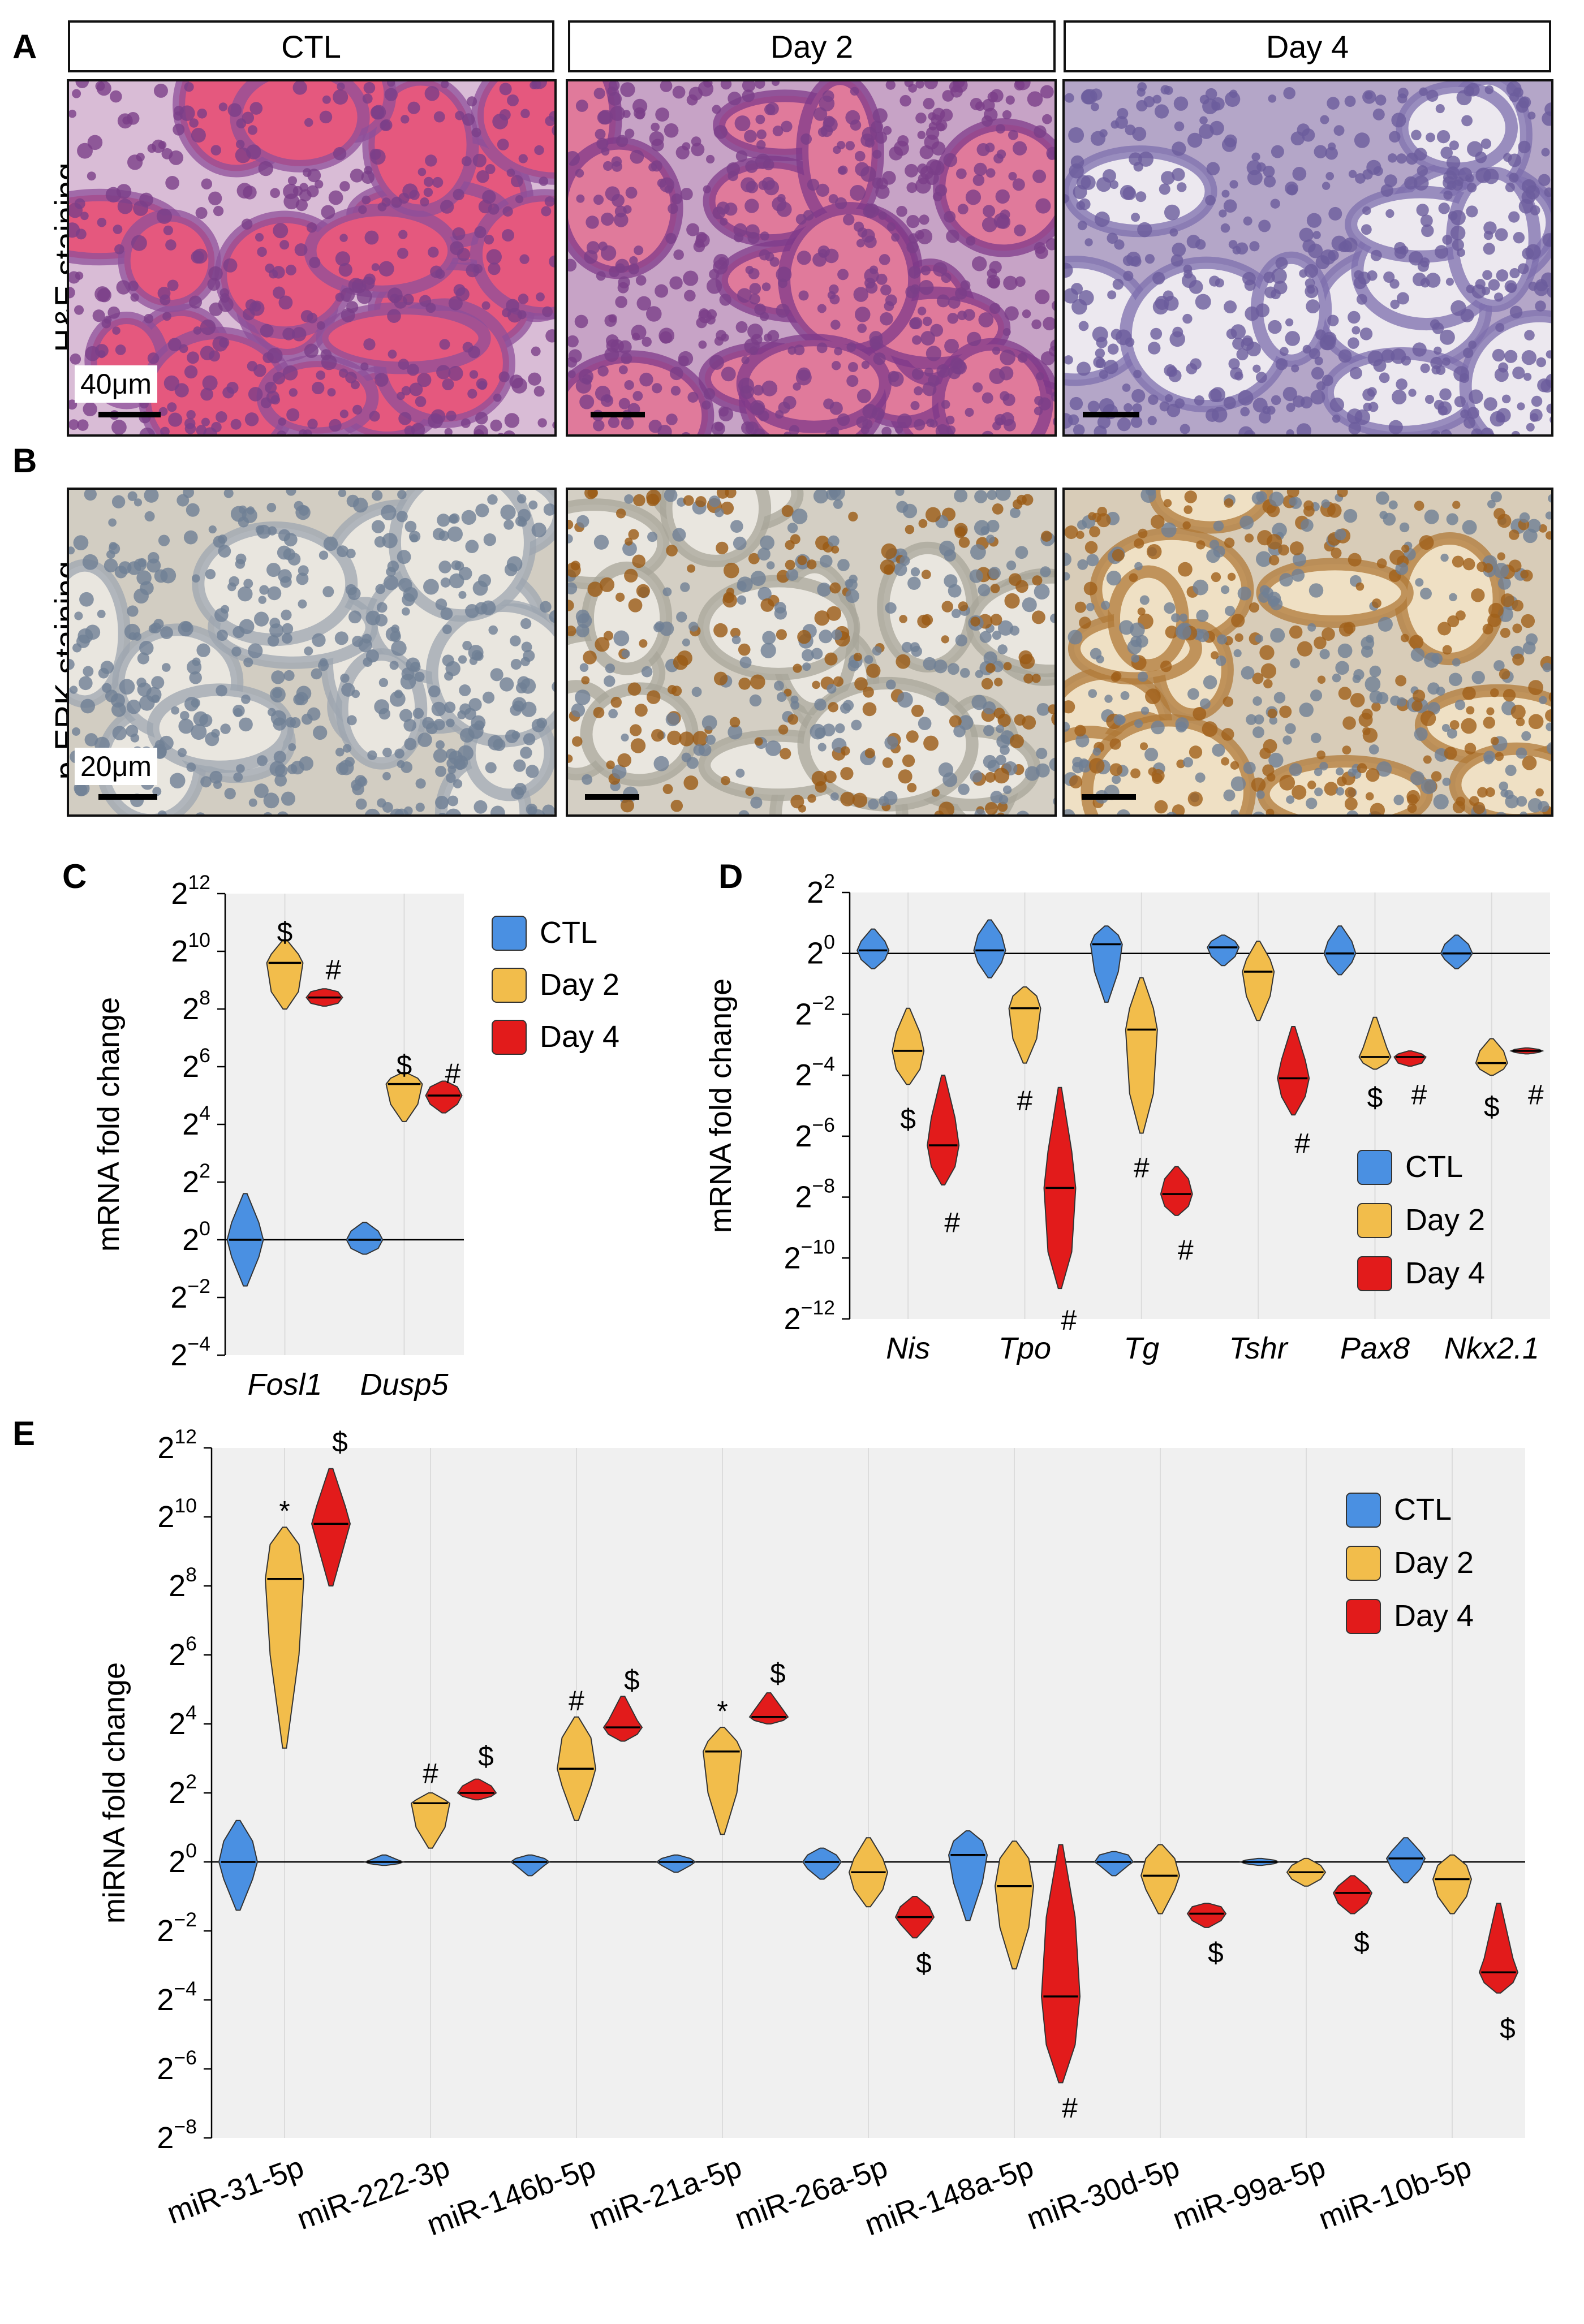 The height and width of the screenshot is (2324, 1584). What do you see at coordinates (722, 1711) in the screenshot?
I see `significance-mark-7: *` at bounding box center [722, 1711].